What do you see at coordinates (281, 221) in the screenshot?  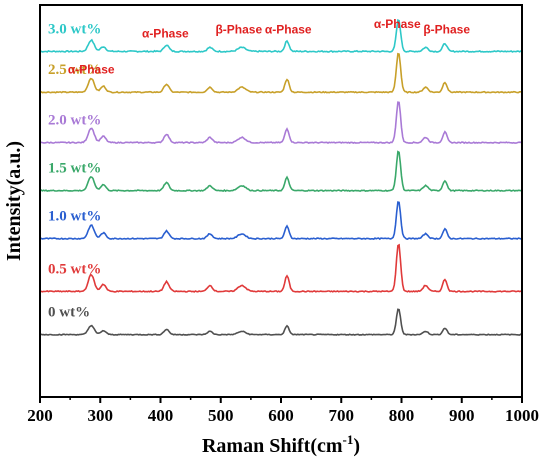 I see `series-line-1-0-wt-` at bounding box center [281, 221].